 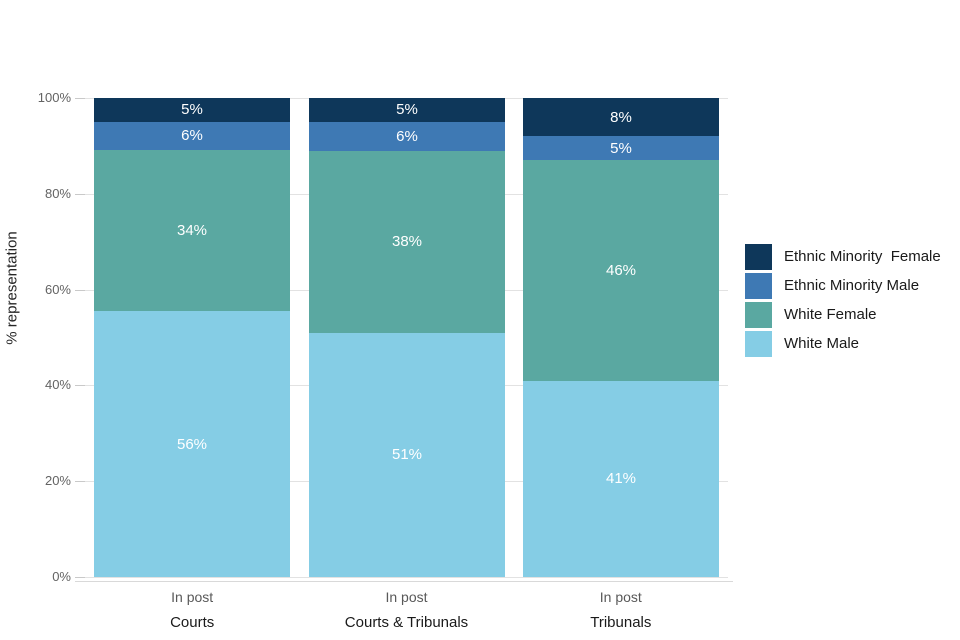 What do you see at coordinates (192, 622) in the screenshot?
I see `x-axis-group-label: Courts` at bounding box center [192, 622].